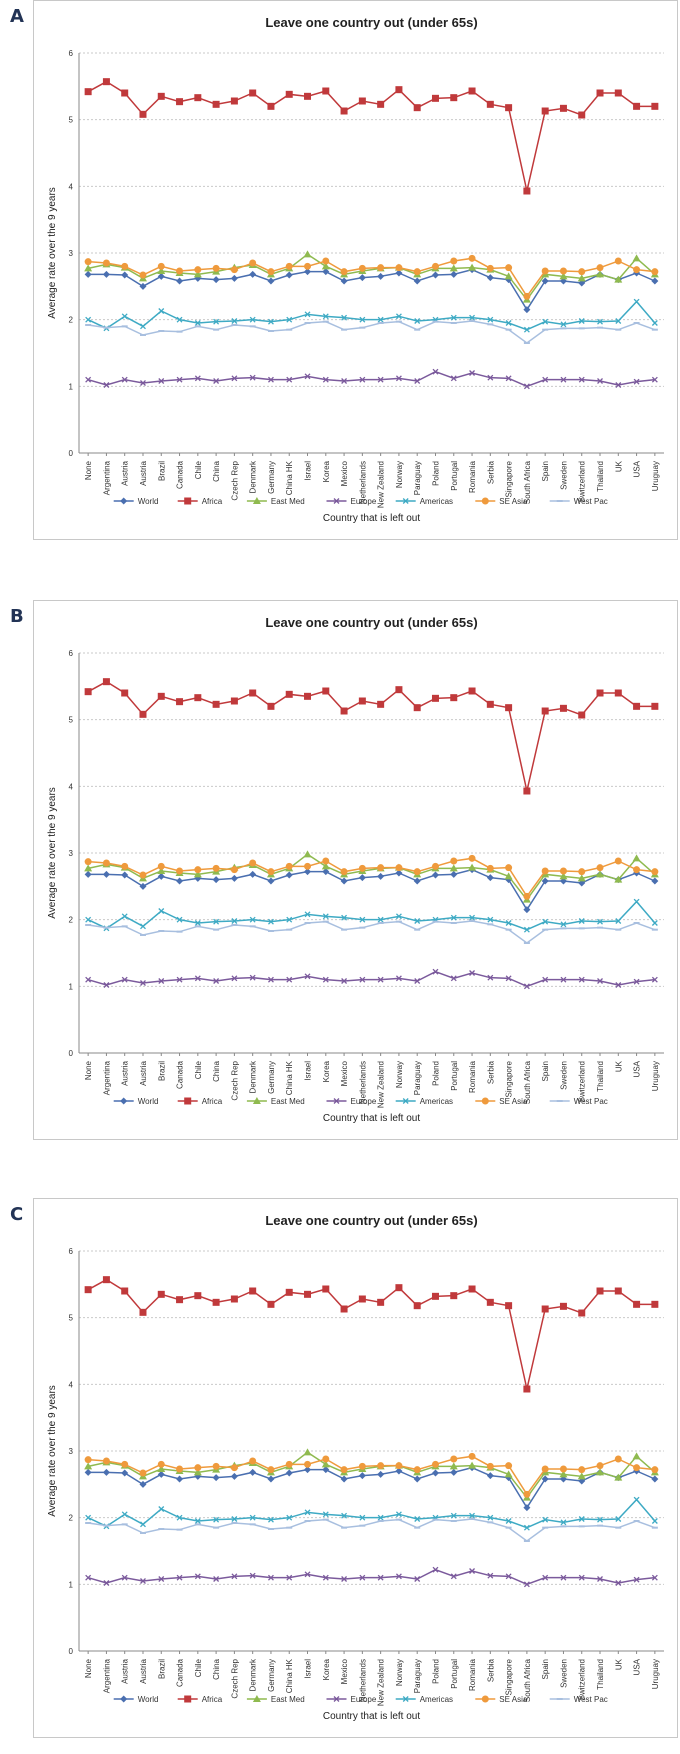  Describe the element at coordinates (234, 480) in the screenshot. I see `x-tick-label: Czech Rep` at that location.